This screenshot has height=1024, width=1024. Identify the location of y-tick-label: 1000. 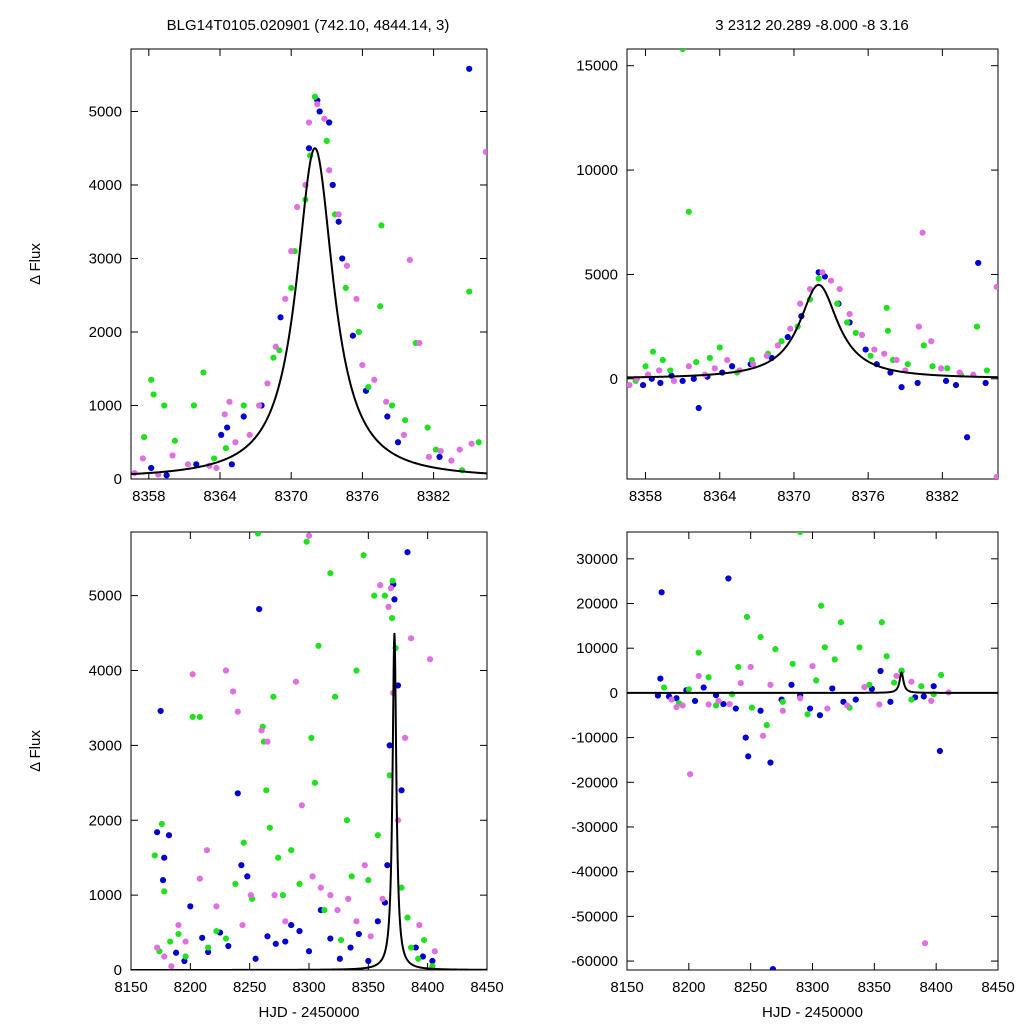
(105, 895).